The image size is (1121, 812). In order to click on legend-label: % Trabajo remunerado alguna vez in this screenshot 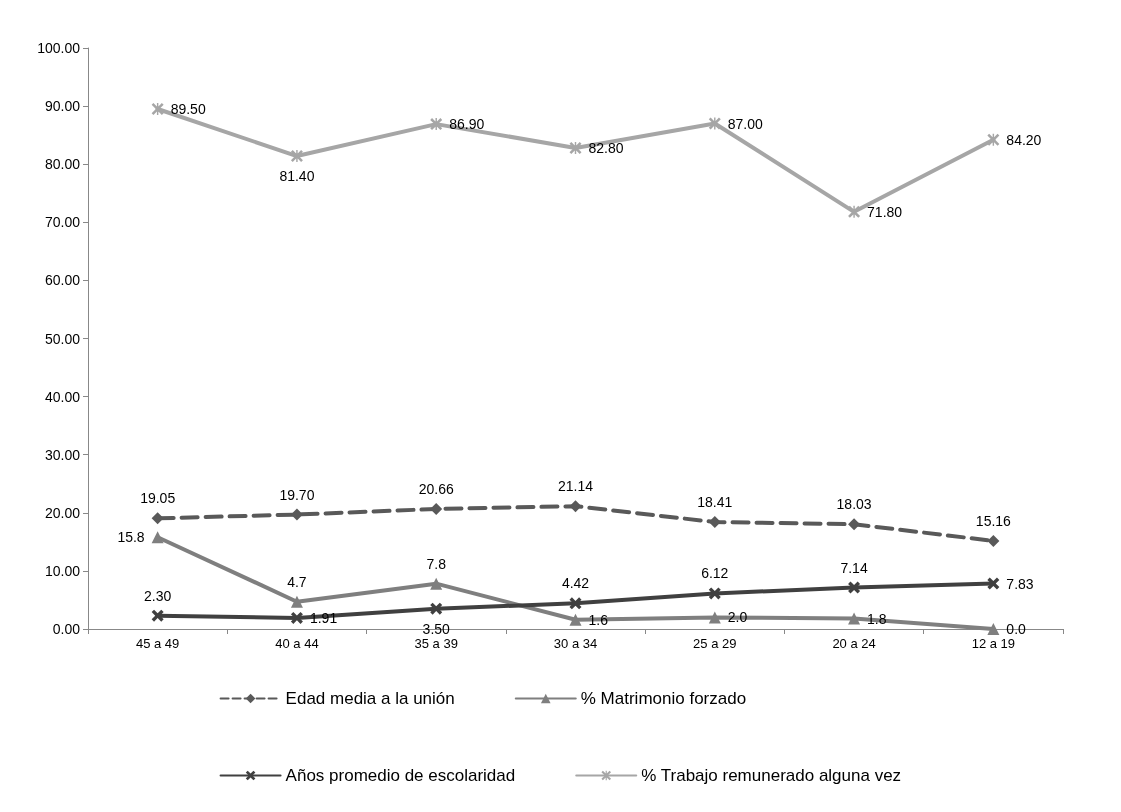, I will do `click(771, 775)`.